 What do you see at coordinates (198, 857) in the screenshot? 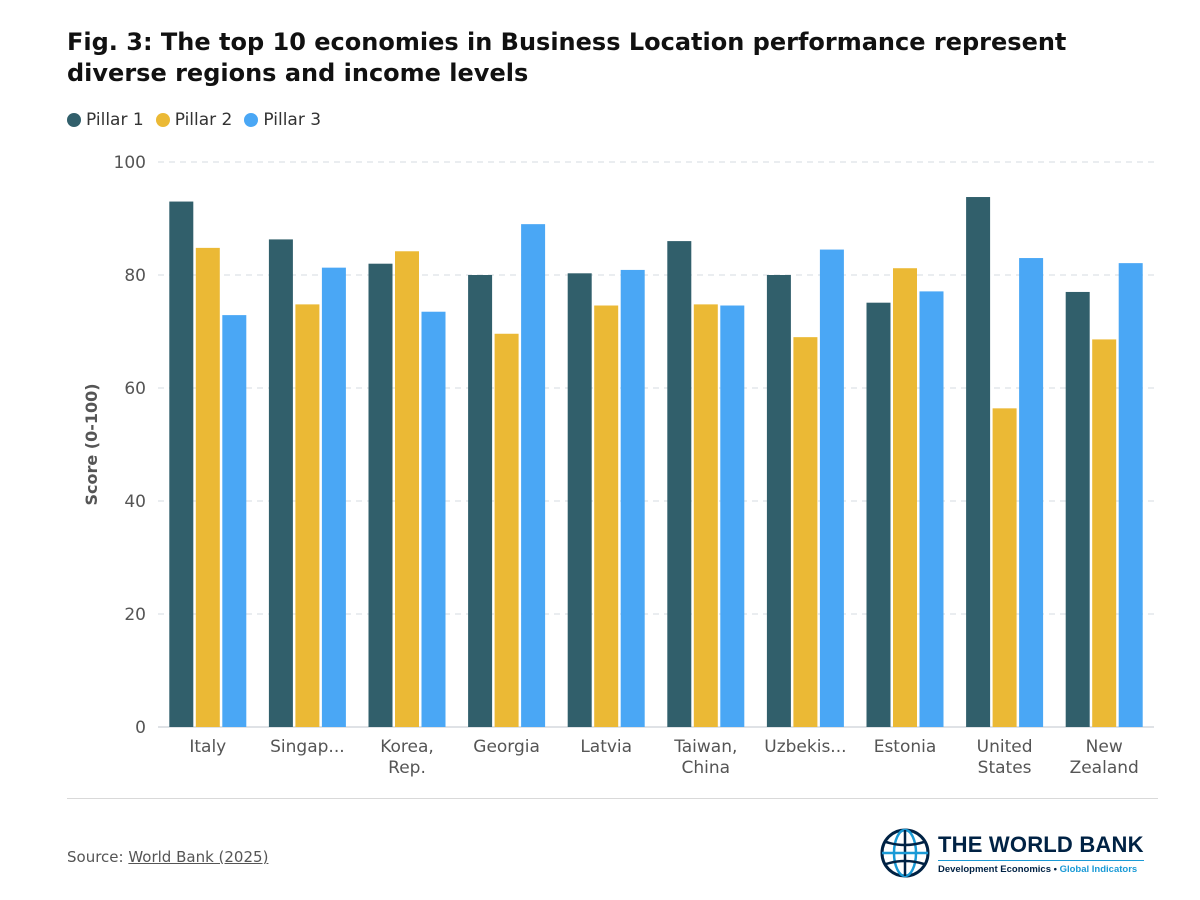
I see `source-link: World Bank (2025)` at bounding box center [198, 857].